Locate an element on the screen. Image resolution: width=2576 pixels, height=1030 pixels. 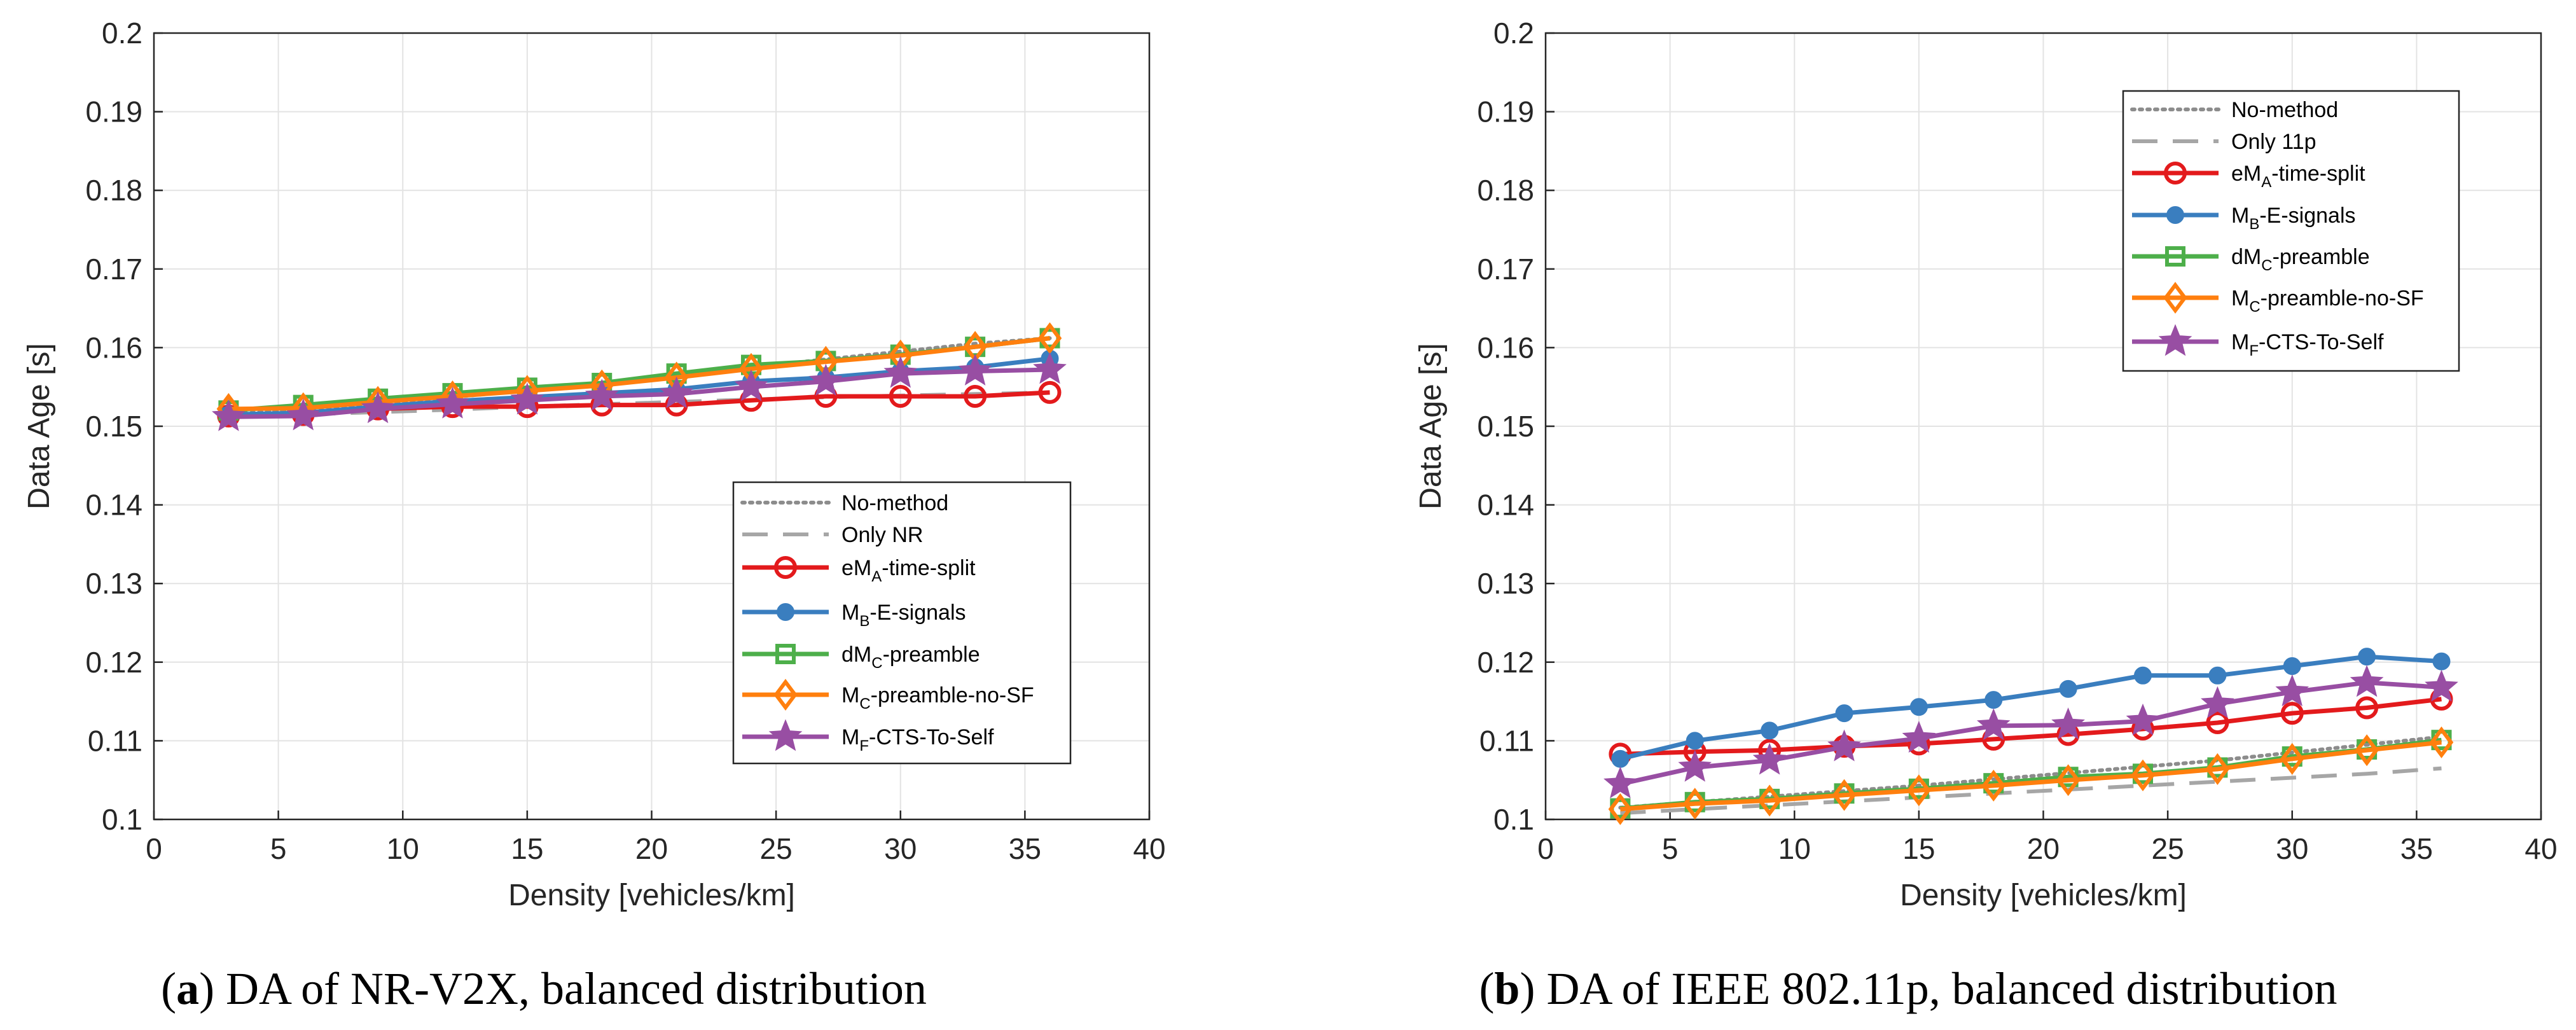
y-tick-label: 0.17 is located at coordinates (1505, 269).